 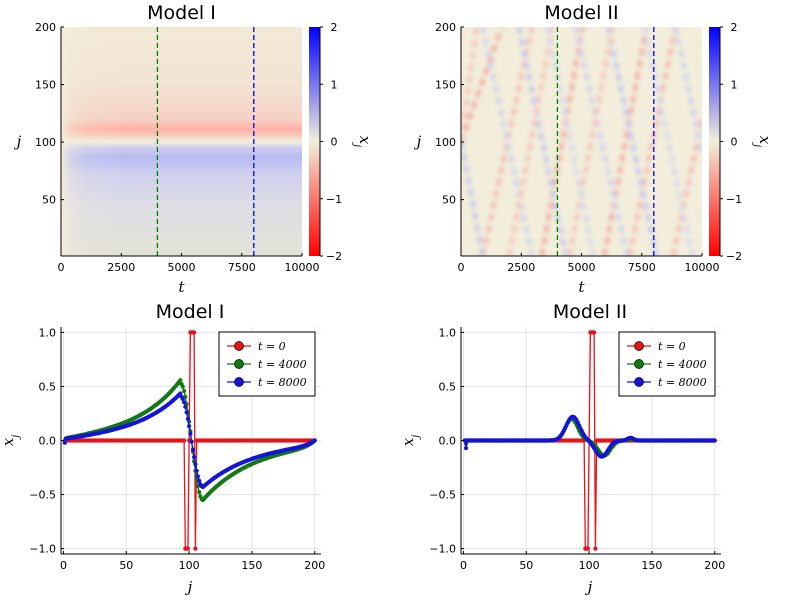 I want to click on legend: t = 0 t = 4000 t = 8000, so click(x=267, y=364).